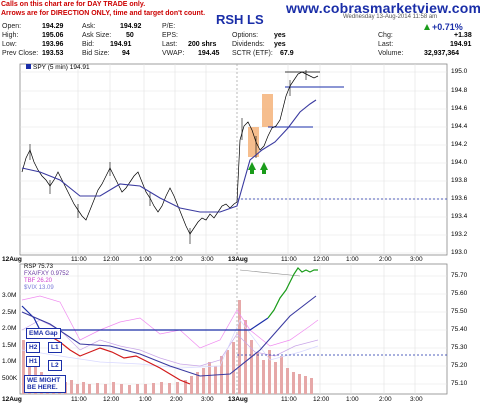 This screenshot has height=406, width=480. What do you see at coordinates (202, 44) in the screenshot?
I see `last-value: 200 shrs` at bounding box center [202, 44].